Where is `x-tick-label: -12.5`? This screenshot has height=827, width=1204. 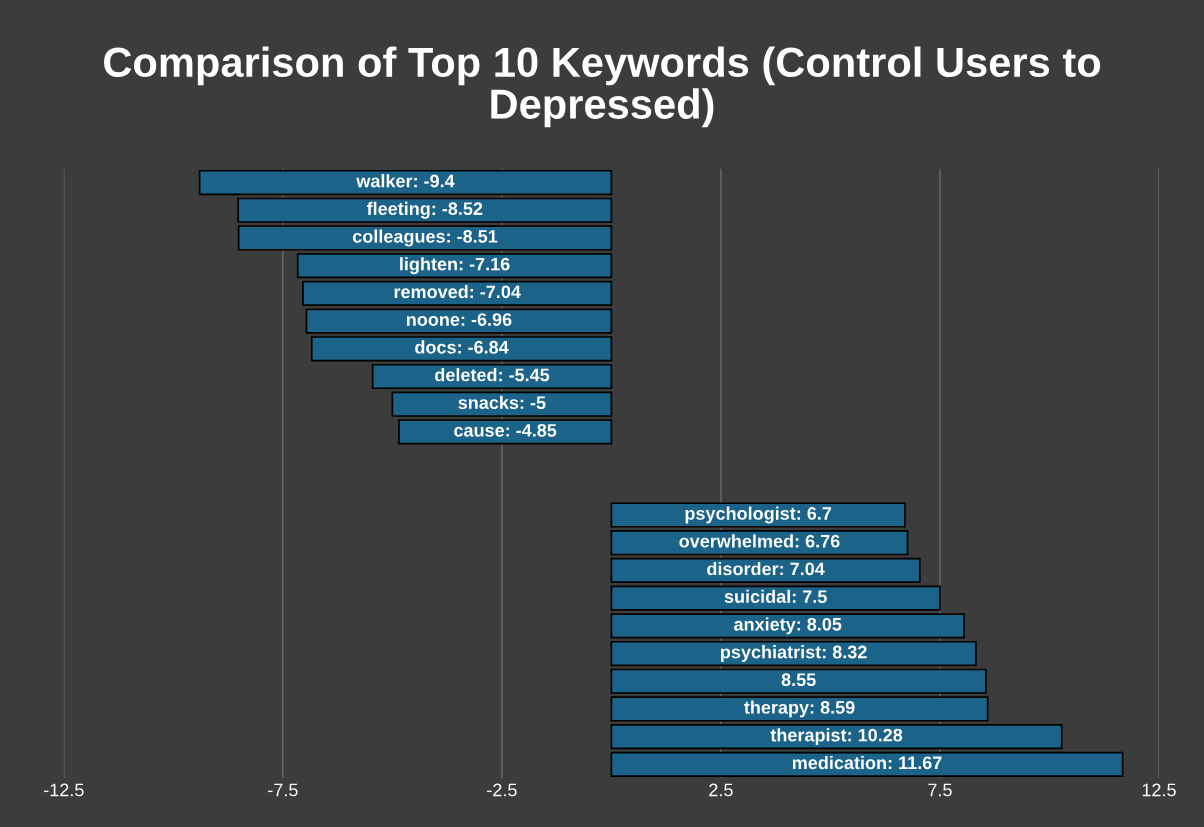
x-tick-label: -12.5 is located at coordinates (64, 790).